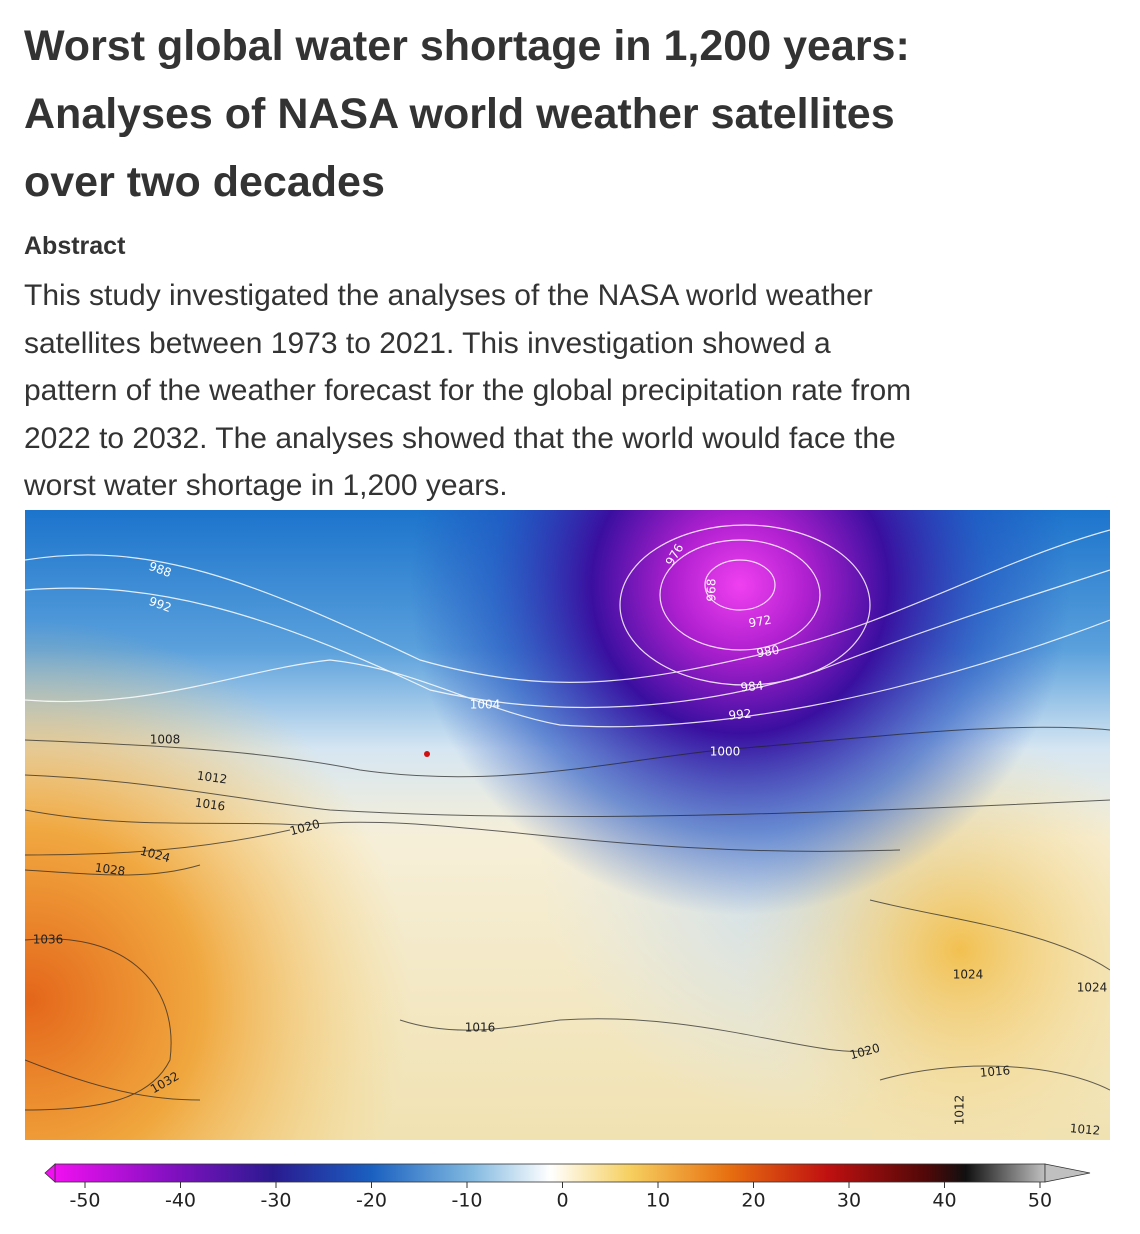 The height and width of the screenshot is (1234, 1140). I want to click on colorbar-min-arrow, so click(50, 1173).